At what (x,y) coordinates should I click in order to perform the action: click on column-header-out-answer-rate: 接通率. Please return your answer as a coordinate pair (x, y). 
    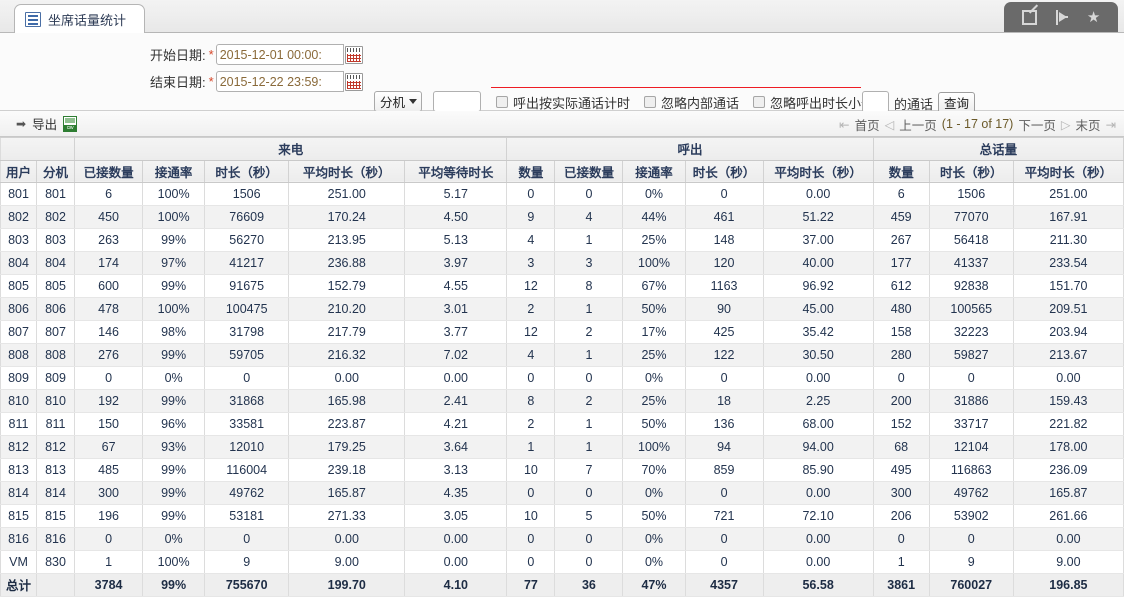
    Looking at the image, I should click on (654, 171).